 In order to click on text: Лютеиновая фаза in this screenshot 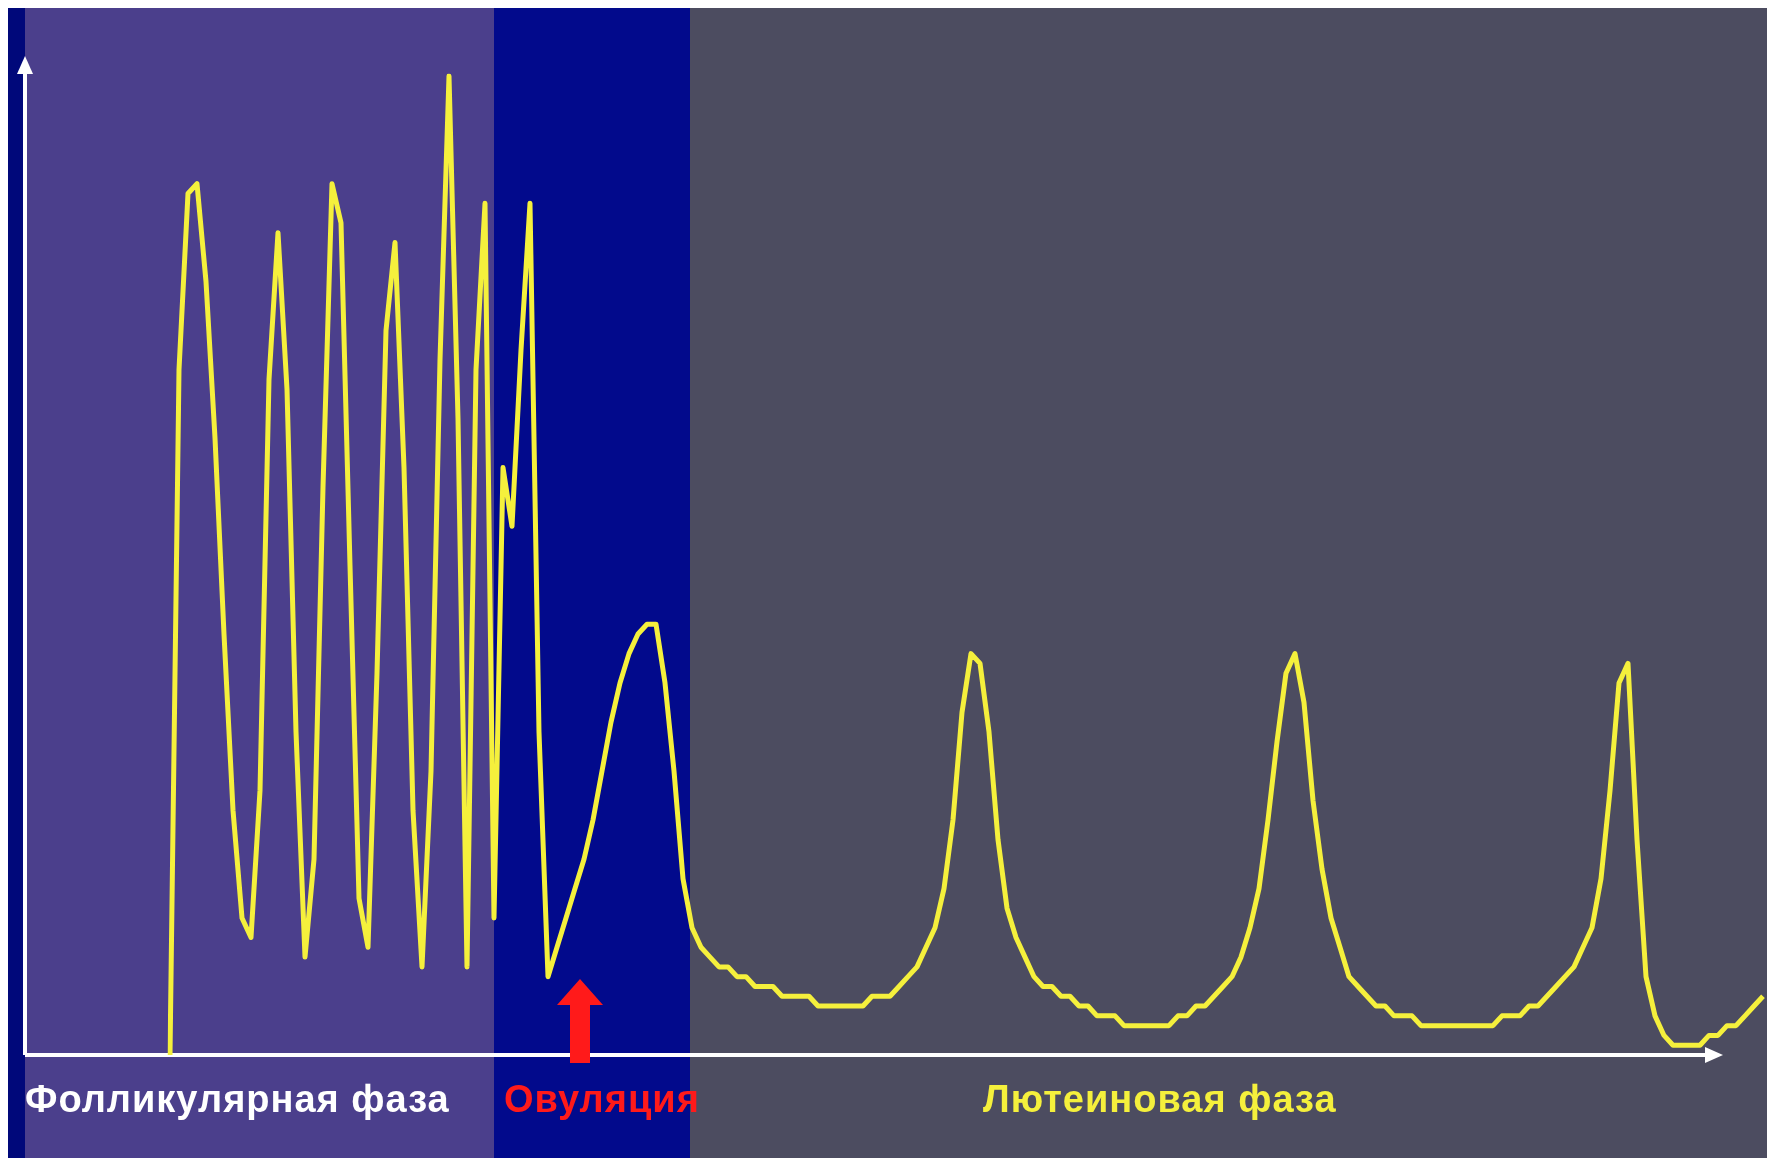, I will do `click(1160, 1099)`.